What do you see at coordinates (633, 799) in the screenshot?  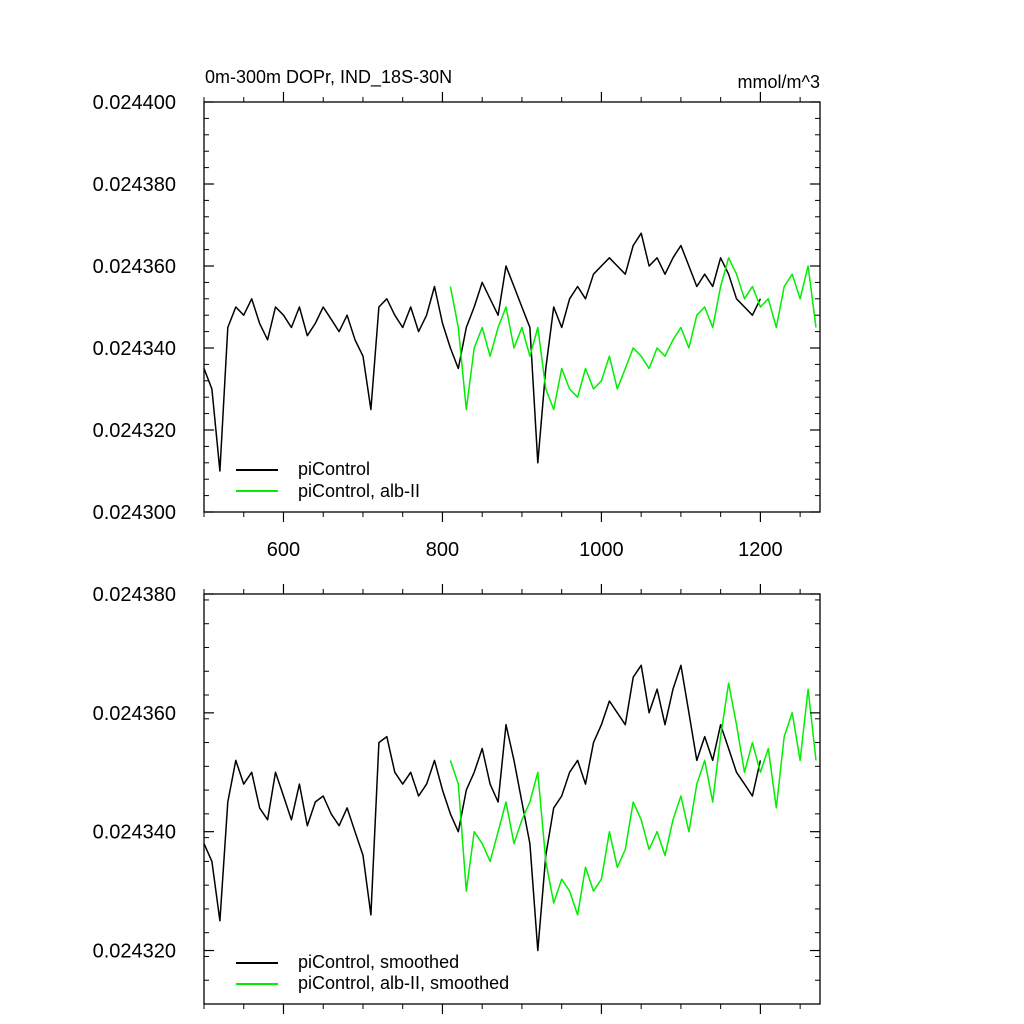 I see `series-line-alb-ii-smoothed` at bounding box center [633, 799].